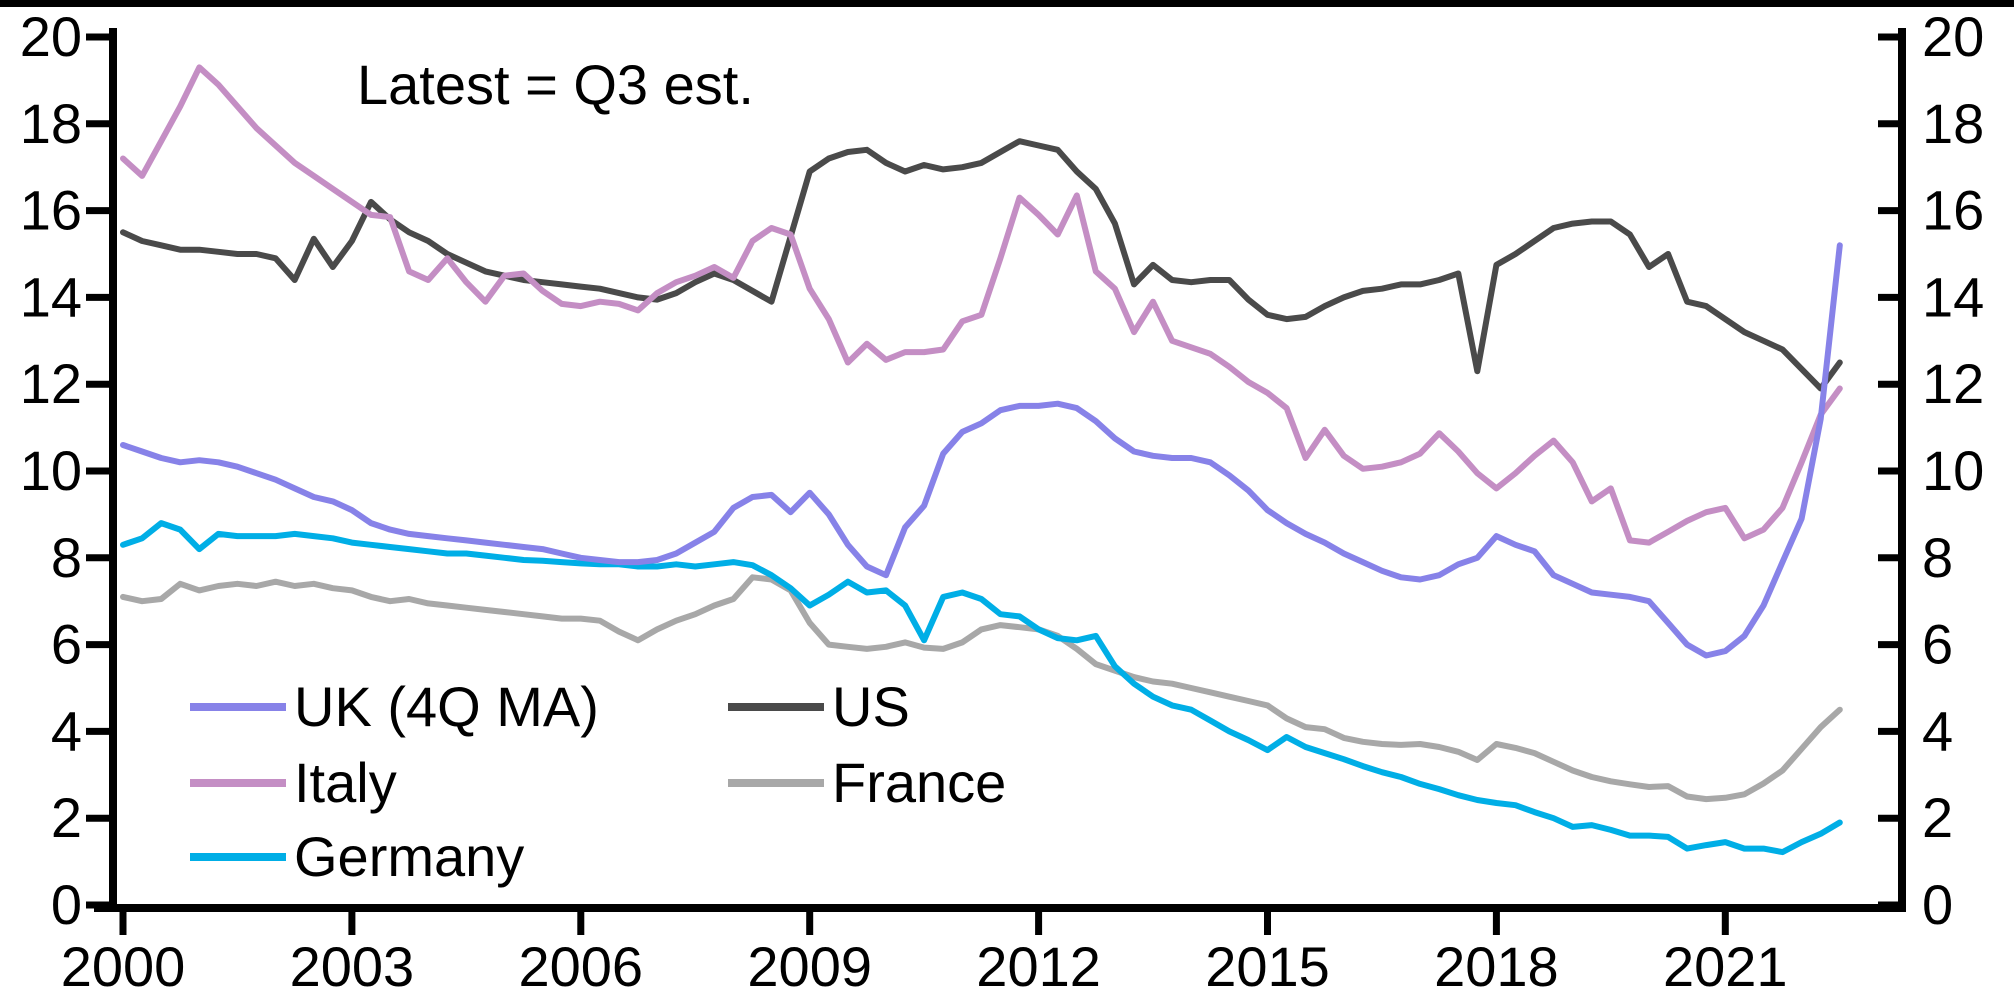 The height and width of the screenshot is (999, 2014). I want to click on y-axis-label-left: 14, so click(51, 296).